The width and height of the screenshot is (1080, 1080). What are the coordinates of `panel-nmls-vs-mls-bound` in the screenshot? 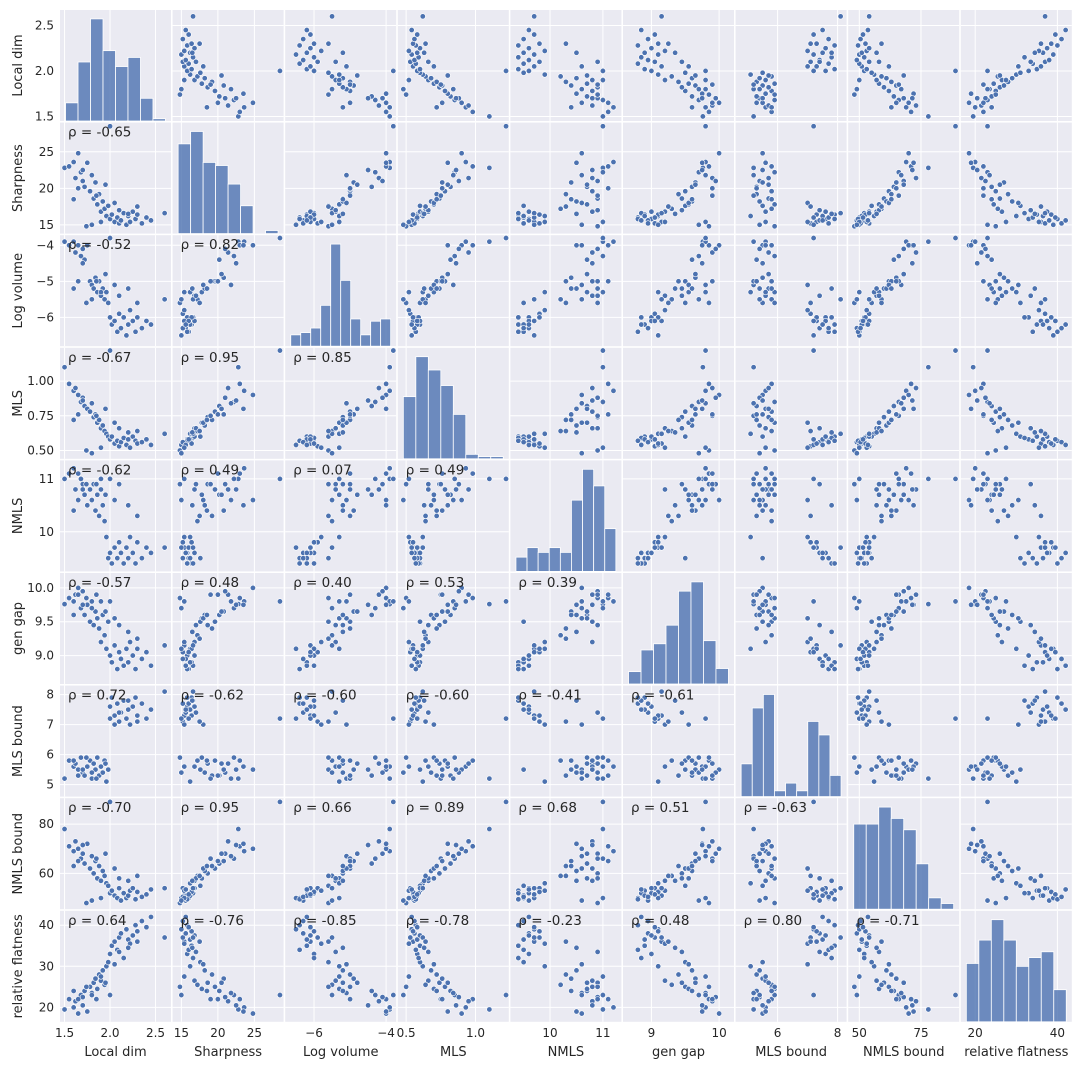 It's located at (791, 516).